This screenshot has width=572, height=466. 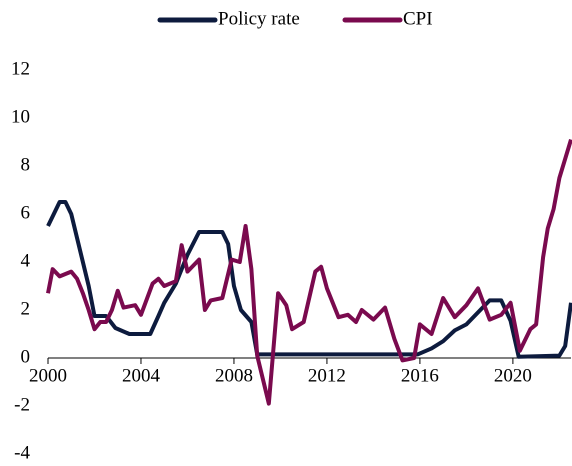 What do you see at coordinates (20, 116) in the screenshot?
I see `y-tick-label: 10` at bounding box center [20, 116].